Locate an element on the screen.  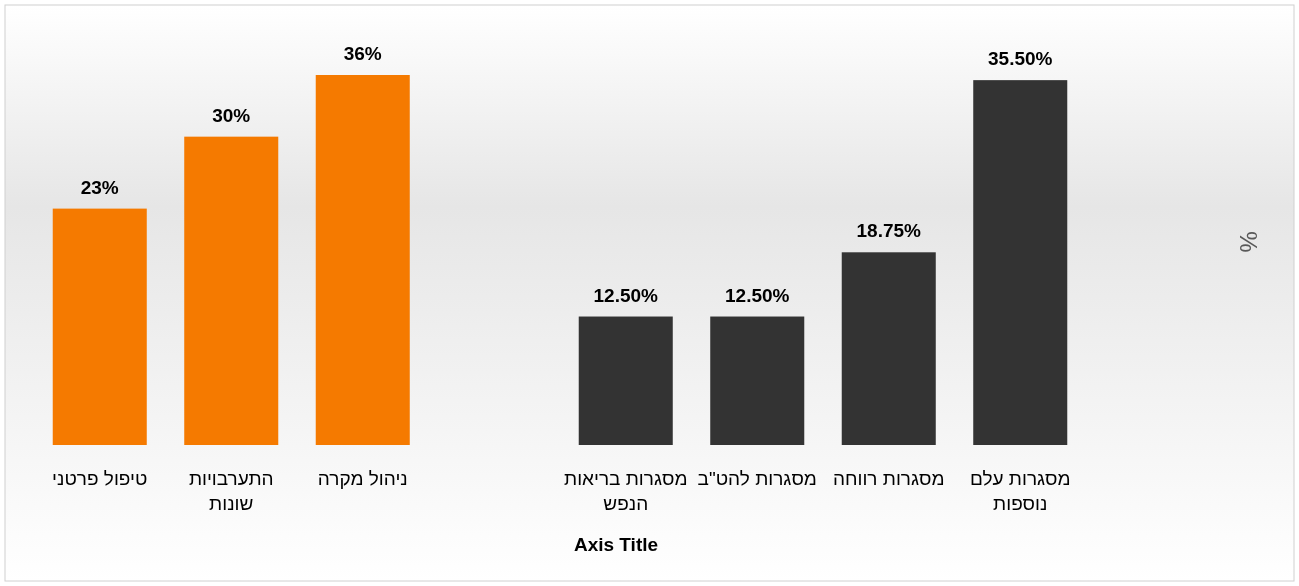
x-tick-label: מסגרות עלם נוספות is located at coordinates (1020, 491).